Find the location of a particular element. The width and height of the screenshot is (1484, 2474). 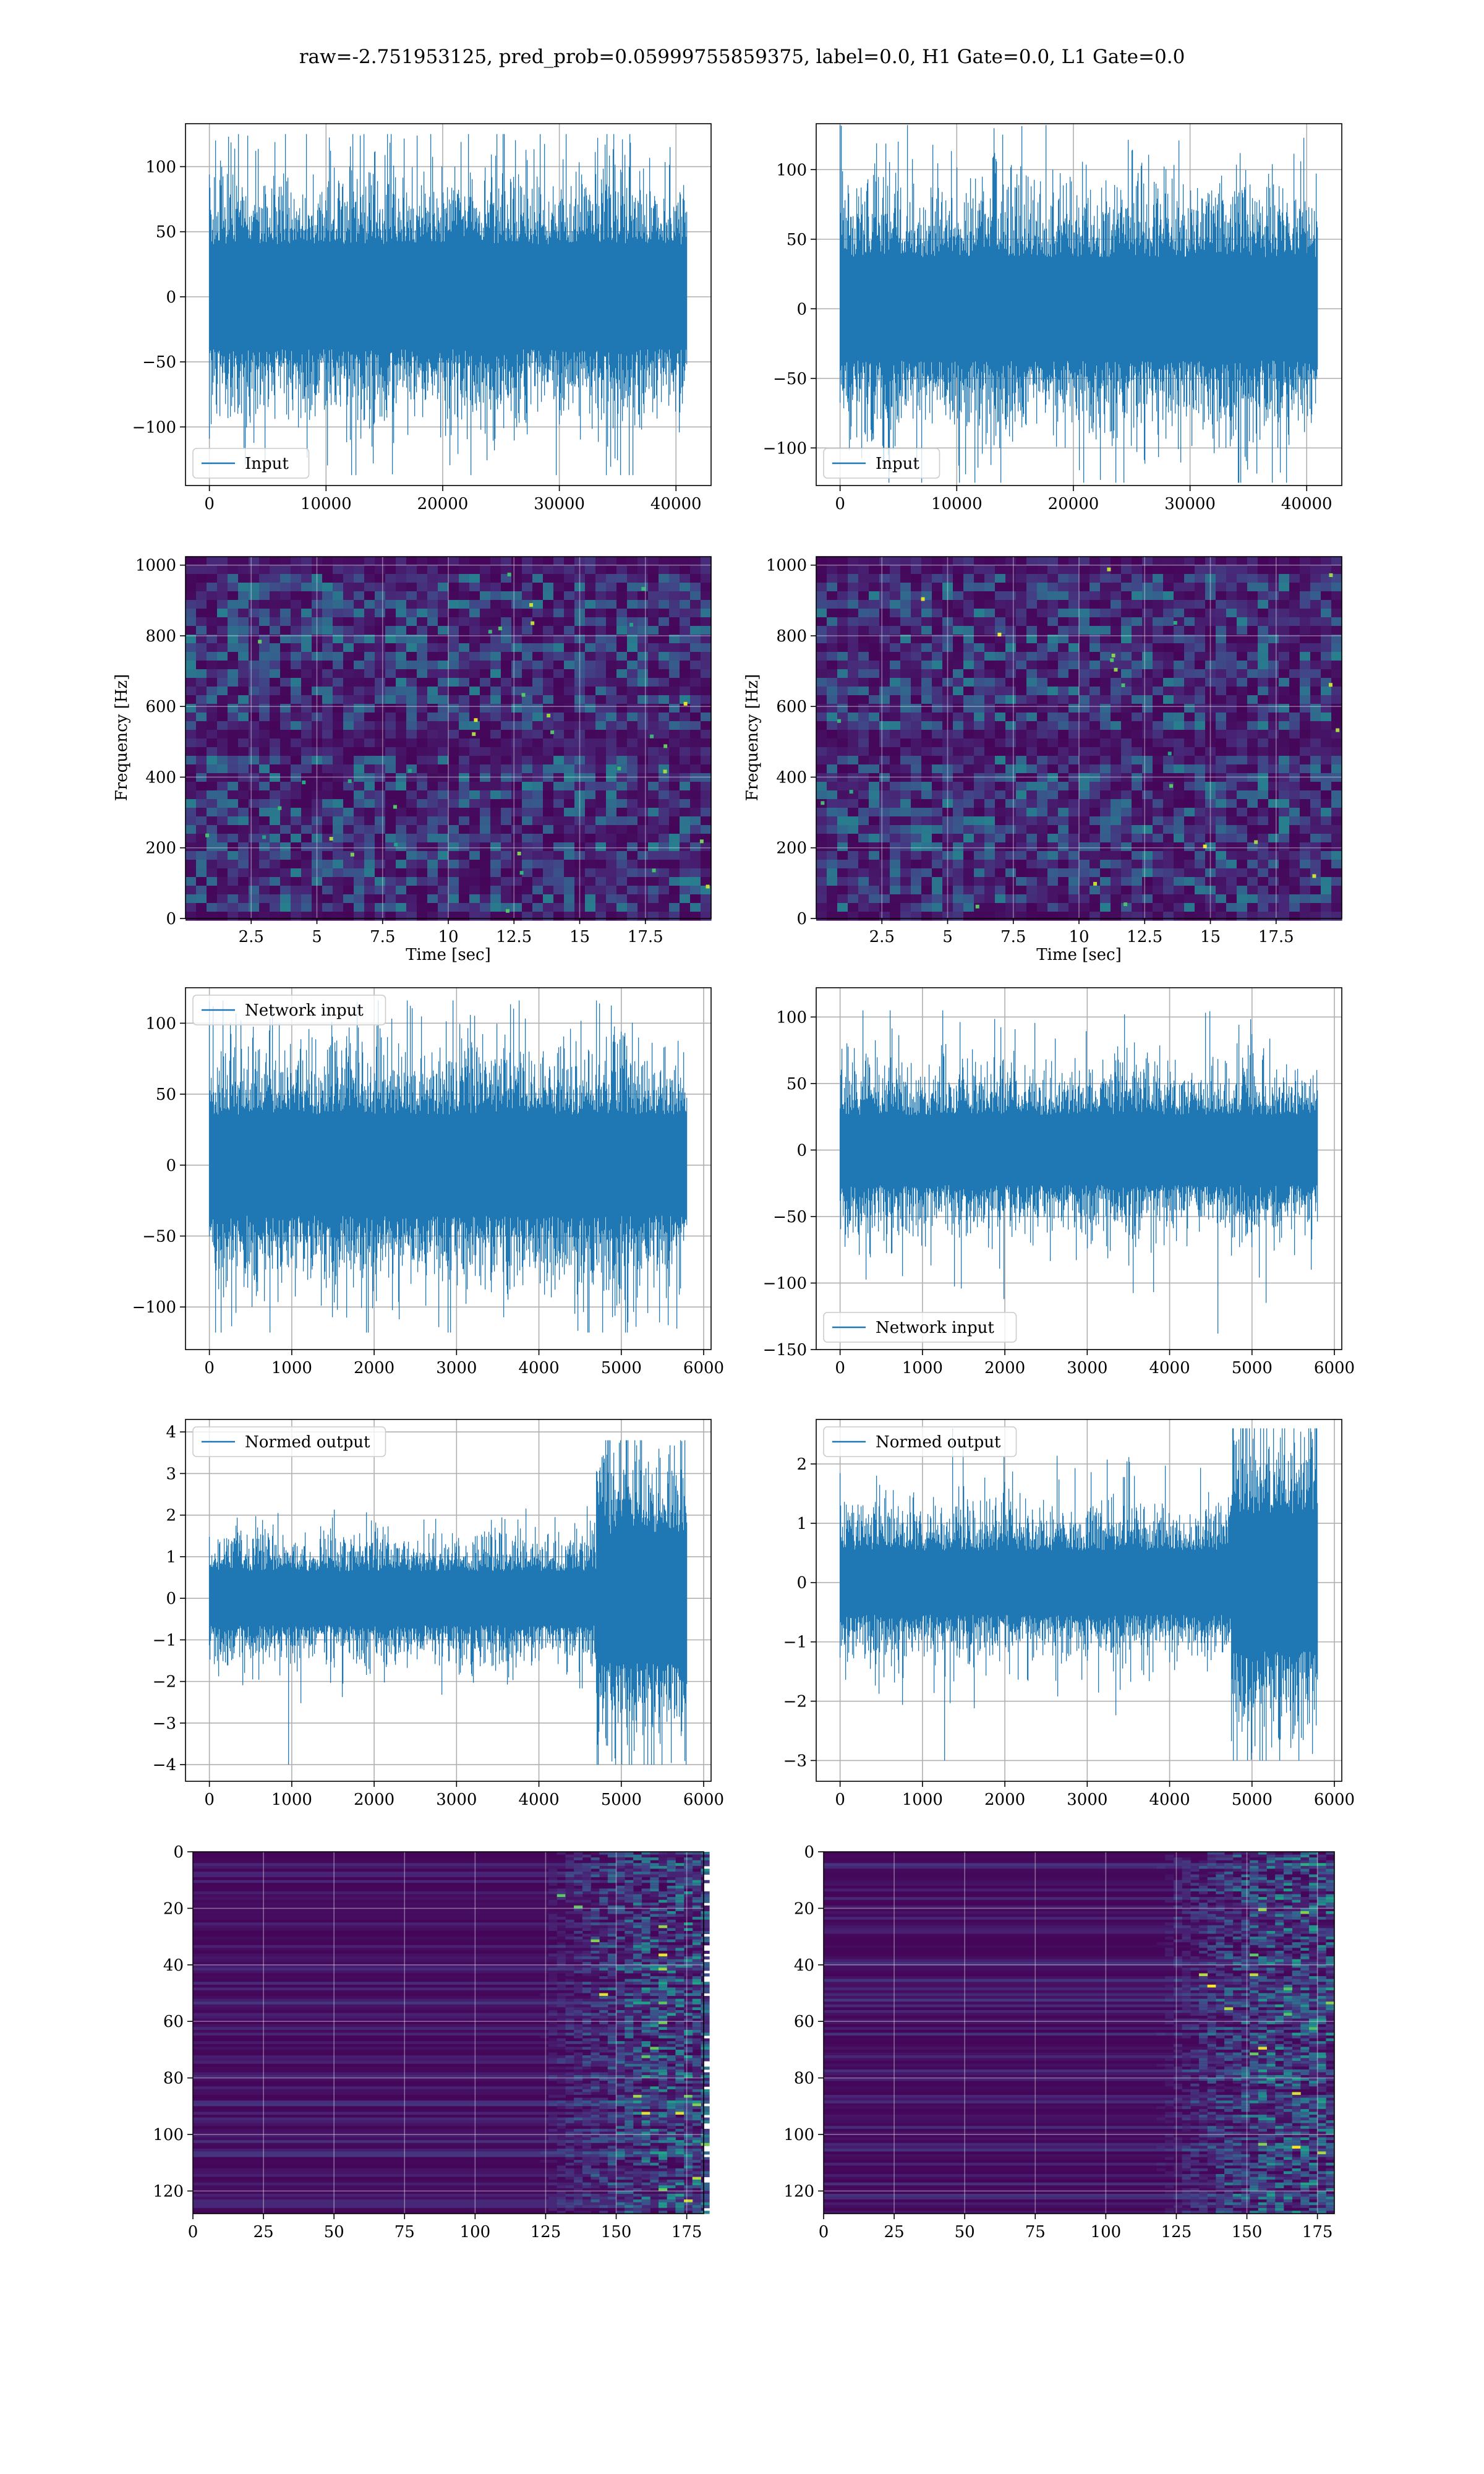

h1-normed-output-ytick-label-0: −4 is located at coordinates (164, 1765).